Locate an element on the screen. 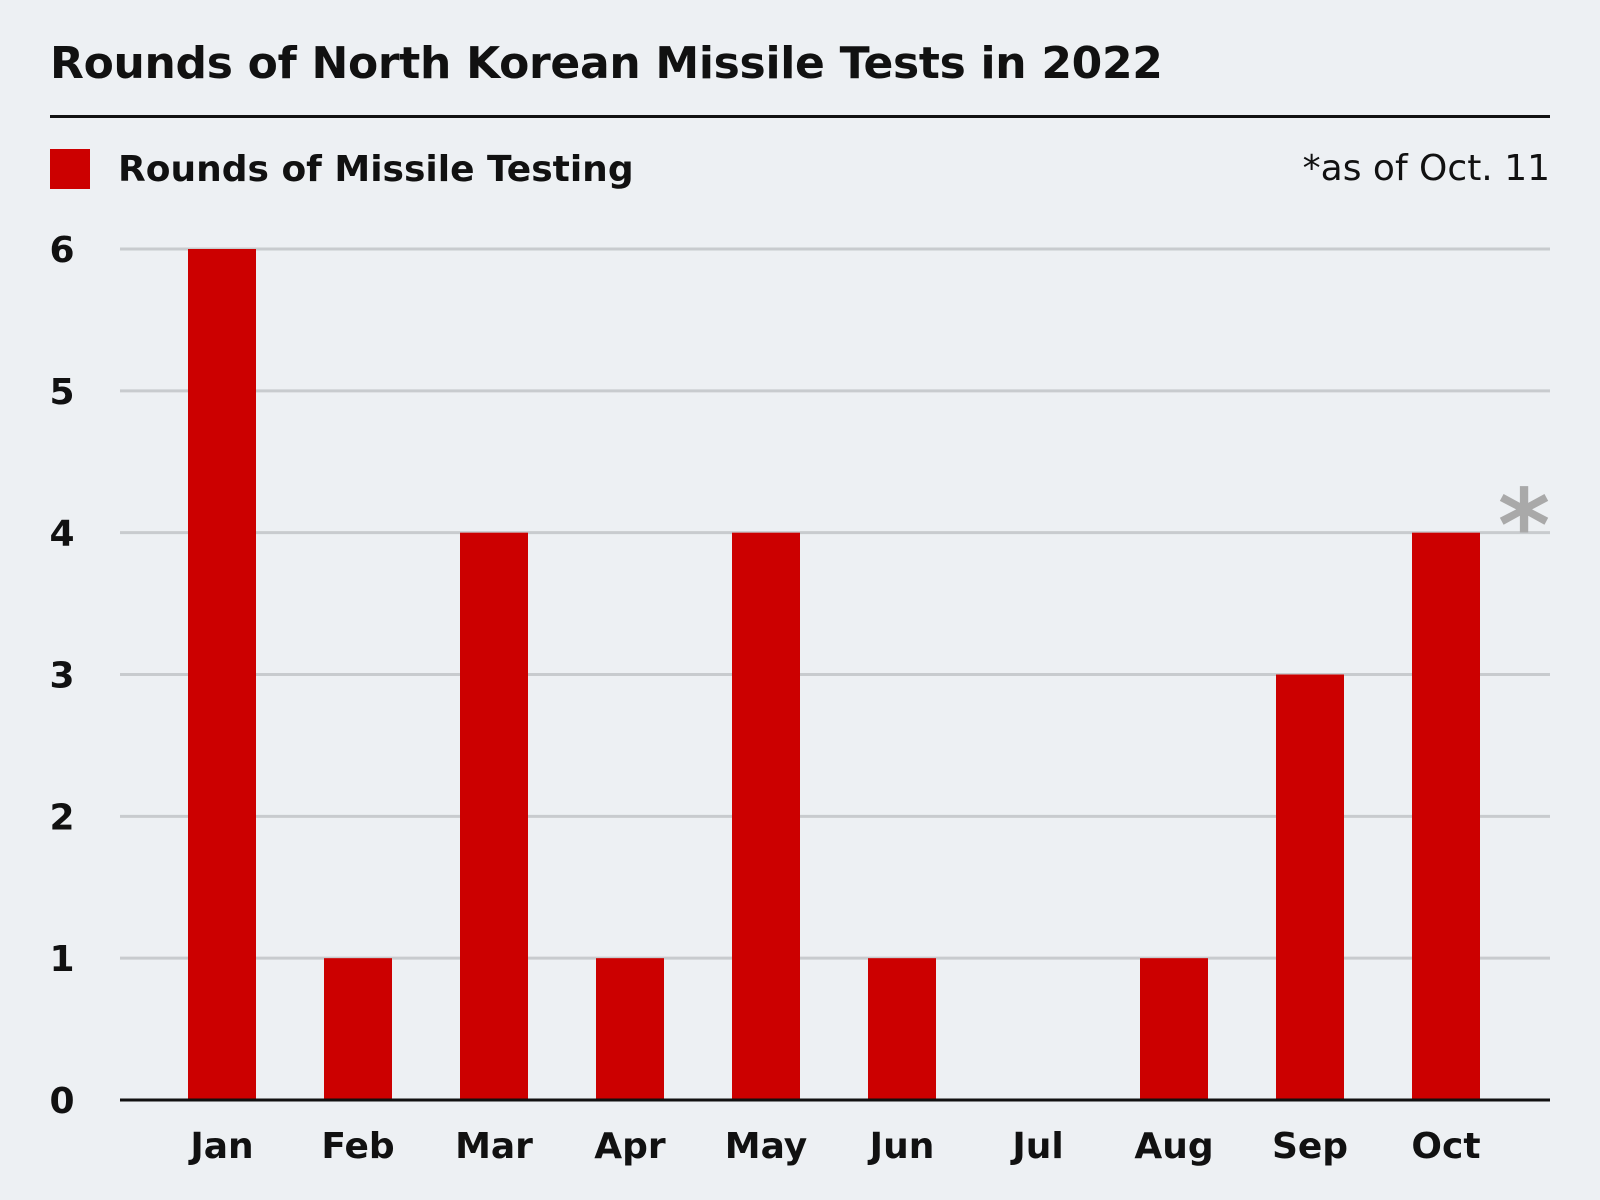 The image size is (1600, 1200). x-tick-label: Feb is located at coordinates (357, 1146).